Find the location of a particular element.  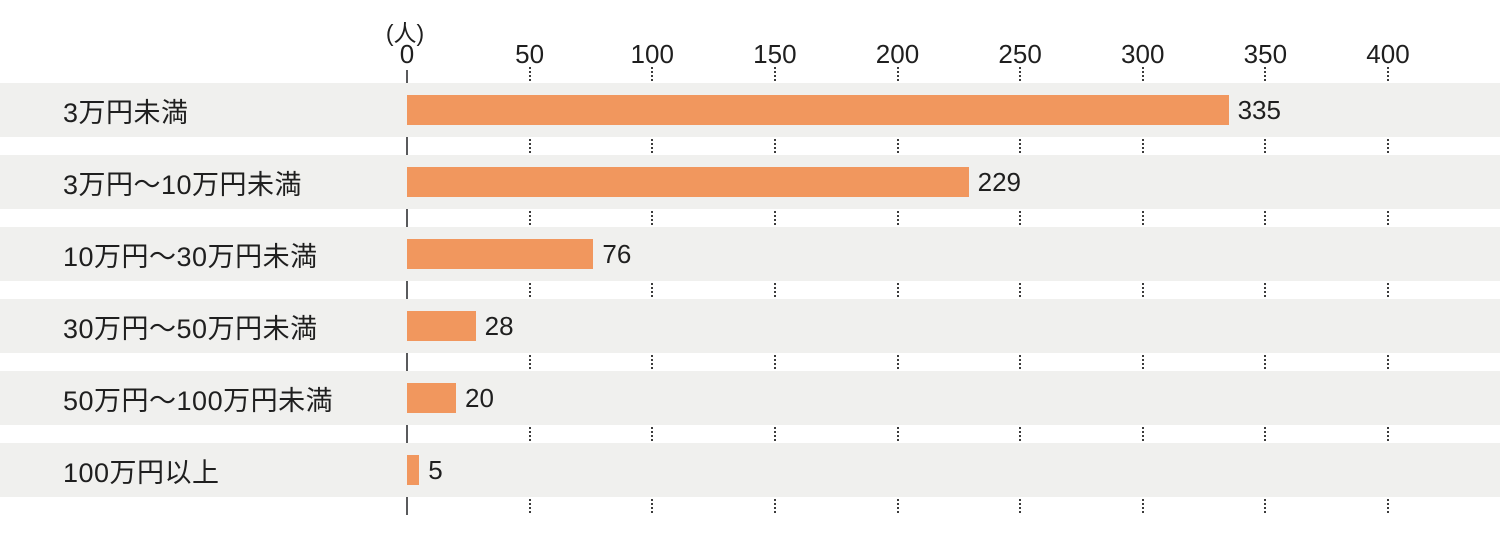

x-tick-label: 150 is located at coordinates (775, 54).